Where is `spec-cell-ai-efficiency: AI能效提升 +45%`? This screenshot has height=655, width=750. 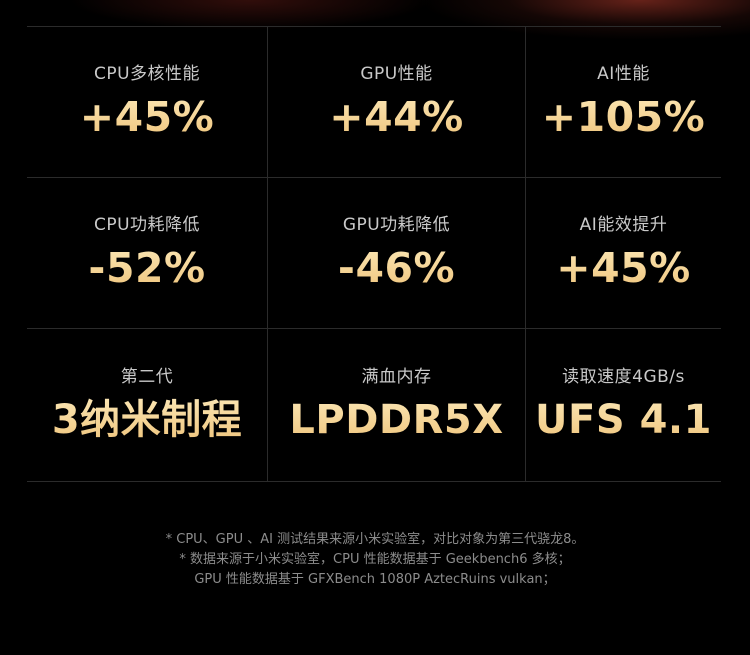 spec-cell-ai-efficiency: AI能效提升 +45% is located at coordinates (623, 253).